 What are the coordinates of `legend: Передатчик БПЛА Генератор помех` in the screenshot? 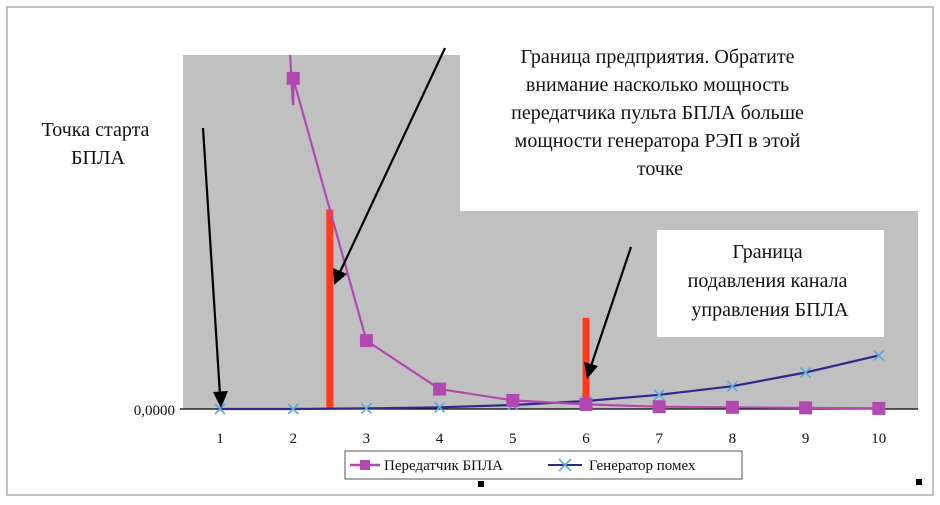 It's located at (543, 465).